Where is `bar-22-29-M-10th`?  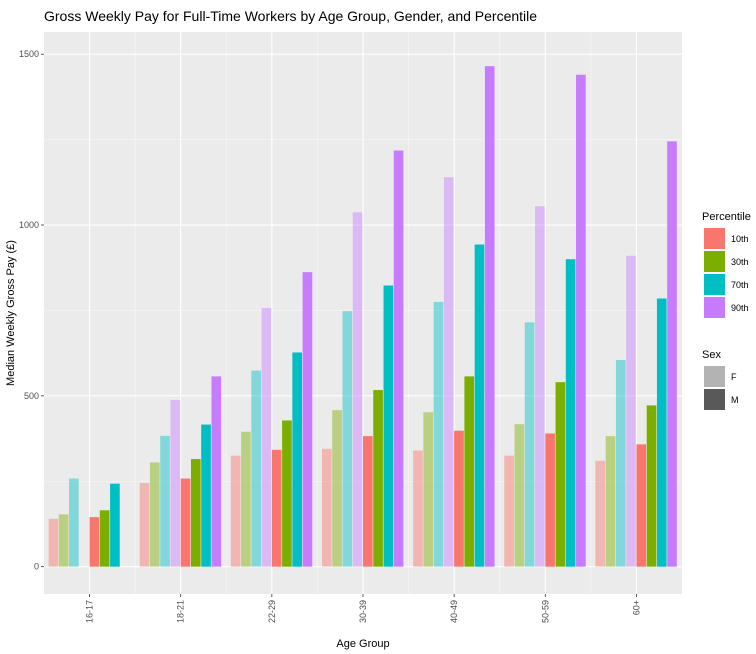 bar-22-29-M-10th is located at coordinates (276, 508).